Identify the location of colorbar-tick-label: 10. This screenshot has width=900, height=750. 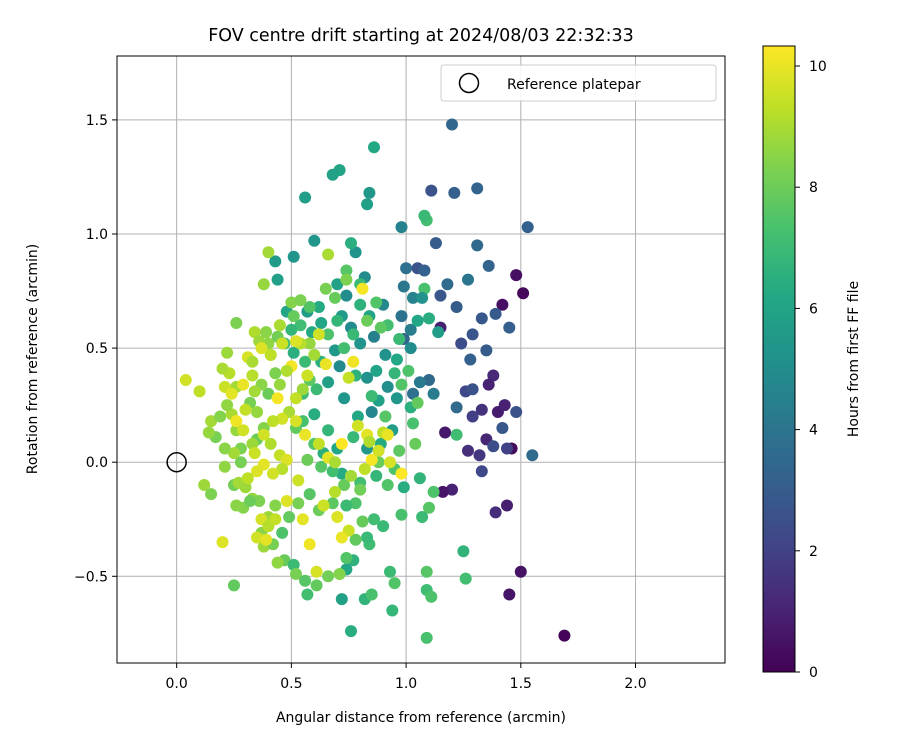
(818, 67).